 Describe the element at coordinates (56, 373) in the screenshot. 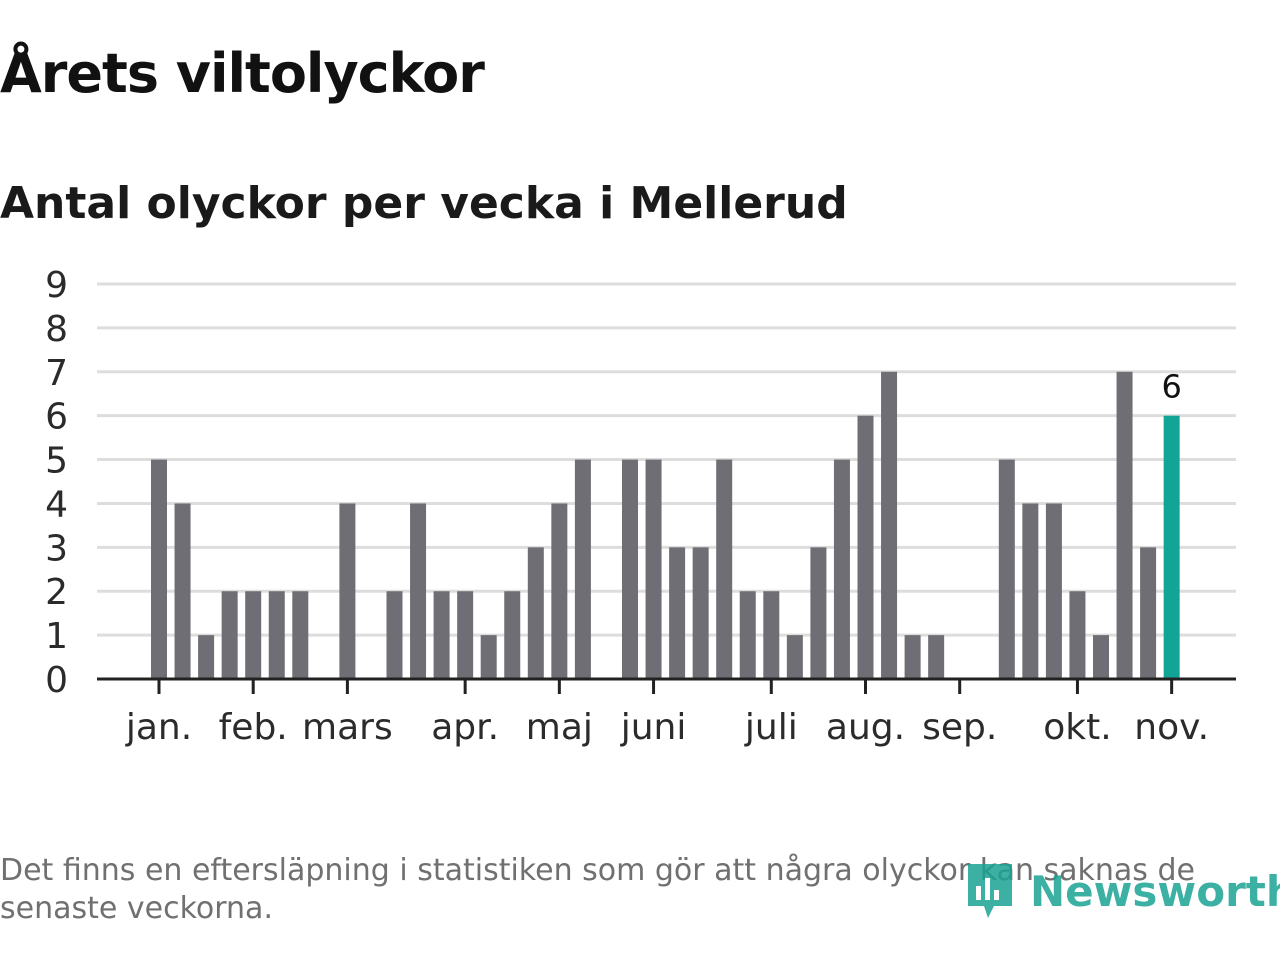

I see `y-tick-label-7: 7` at that location.